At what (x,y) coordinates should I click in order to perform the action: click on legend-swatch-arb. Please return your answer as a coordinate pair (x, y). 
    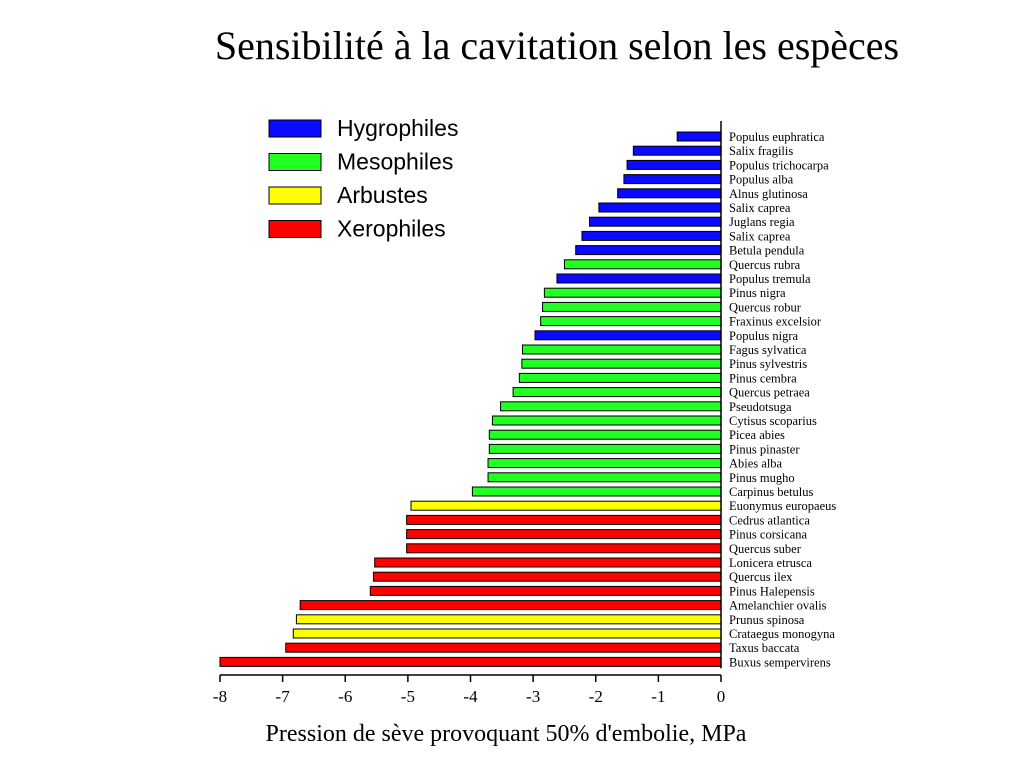
    Looking at the image, I should click on (295, 195).